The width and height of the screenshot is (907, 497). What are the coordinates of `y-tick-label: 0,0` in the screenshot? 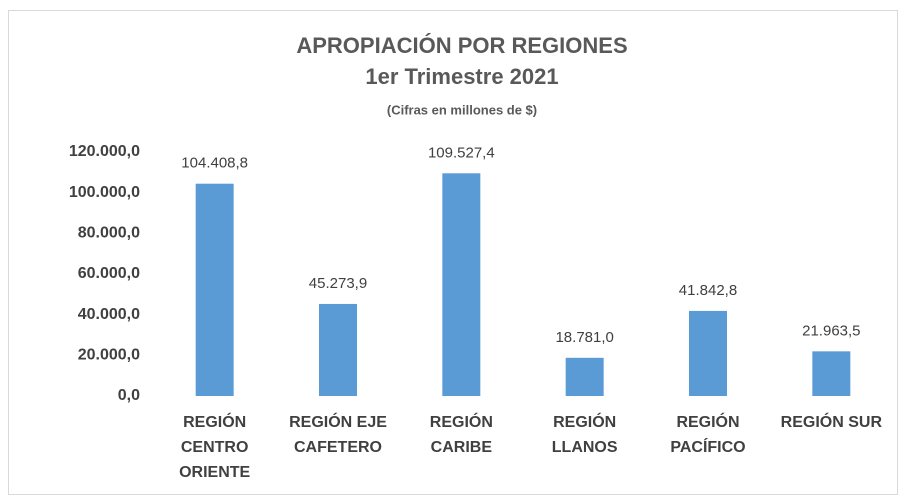 It's located at (129, 395).